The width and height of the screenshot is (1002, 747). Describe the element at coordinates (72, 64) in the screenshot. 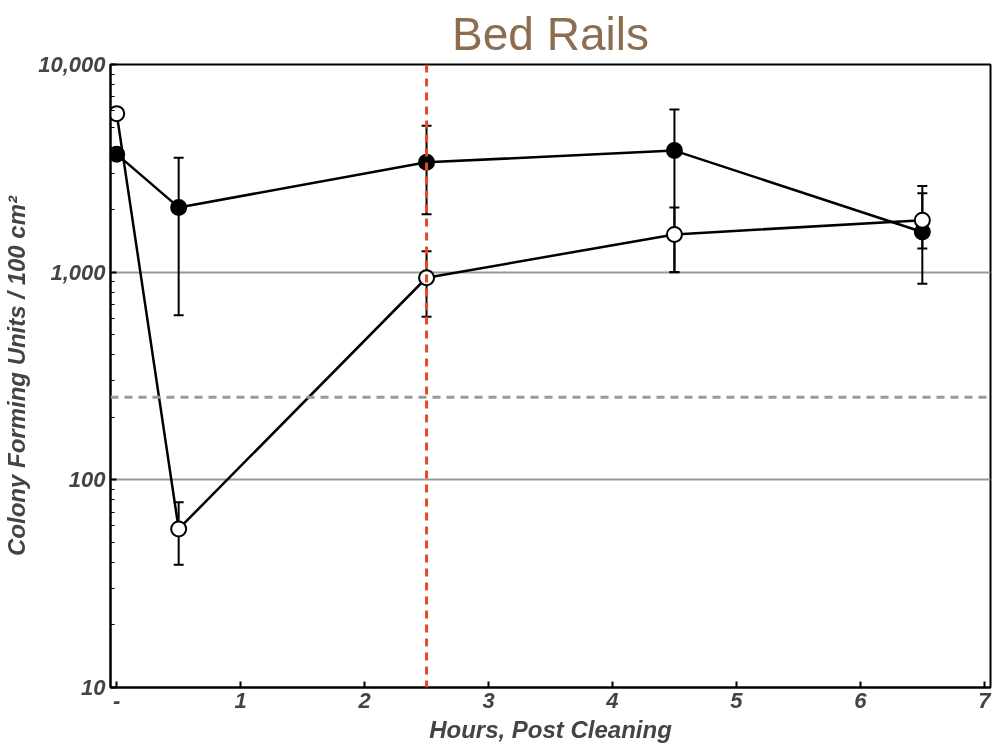

I see `y-tick-label: 10,000` at that location.